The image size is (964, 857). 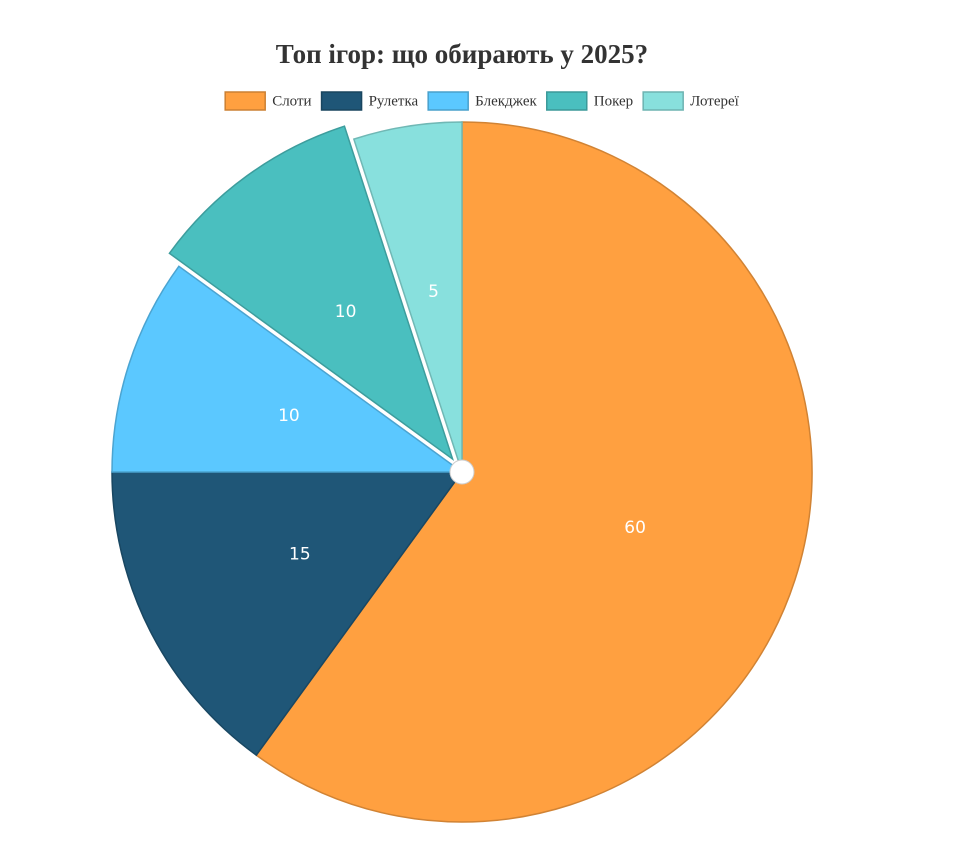 I want to click on legend-label: Рулетка, so click(x=394, y=101).